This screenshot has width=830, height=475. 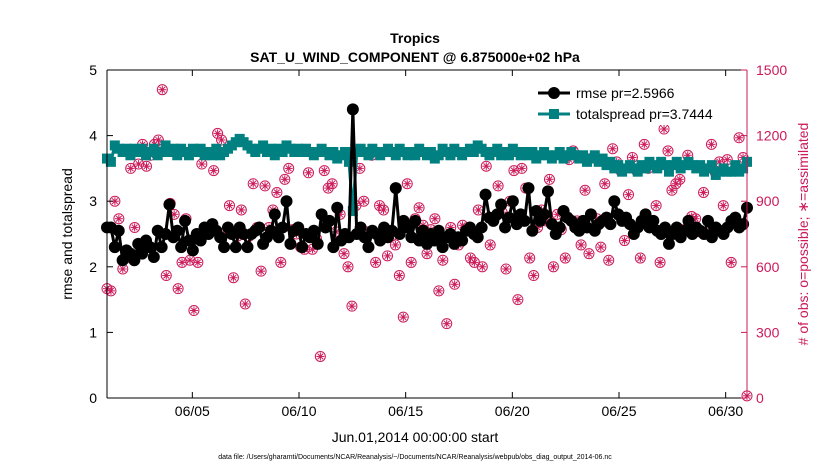 I want to click on x-tick-label: 06/25, so click(x=618, y=411).